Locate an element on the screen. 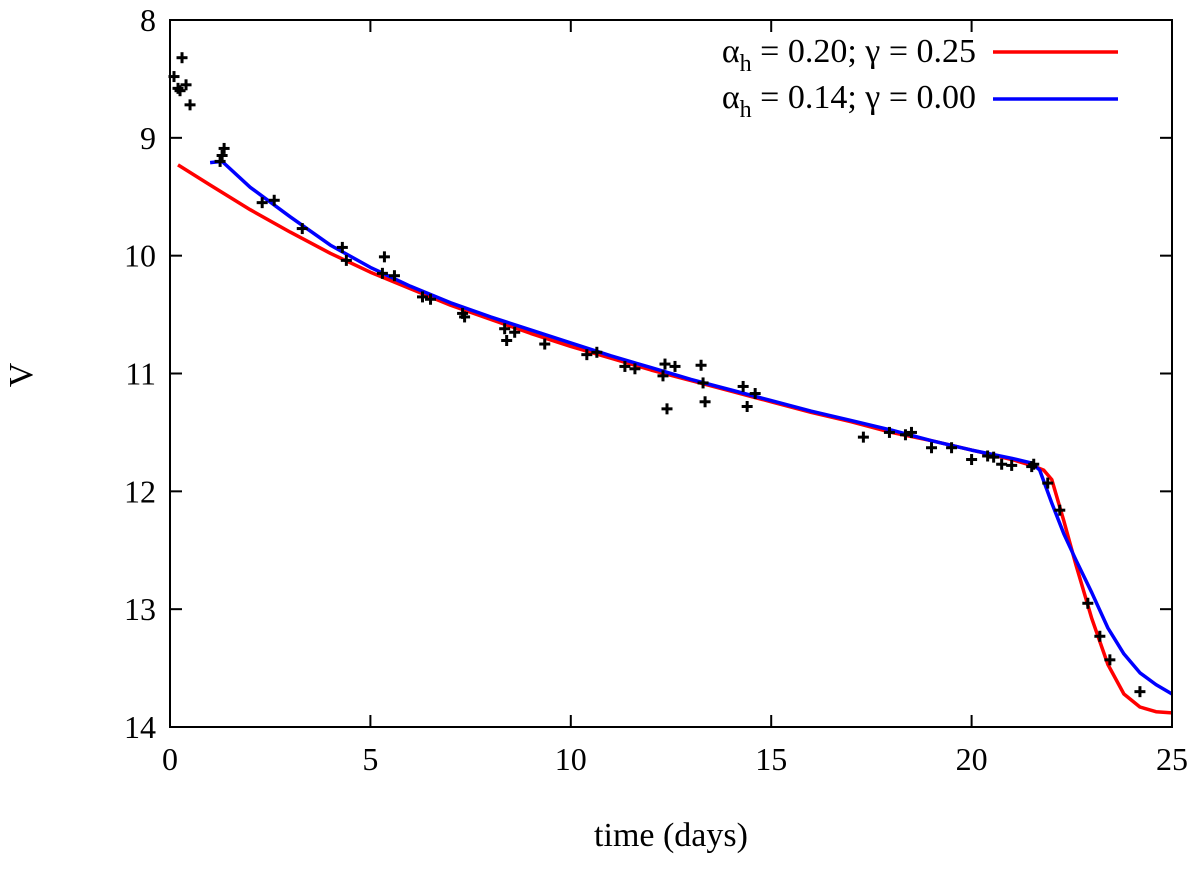 The height and width of the screenshot is (869, 1200). svg-text: αh = 0.20; γ = 0.25 is located at coordinates (849, 55).